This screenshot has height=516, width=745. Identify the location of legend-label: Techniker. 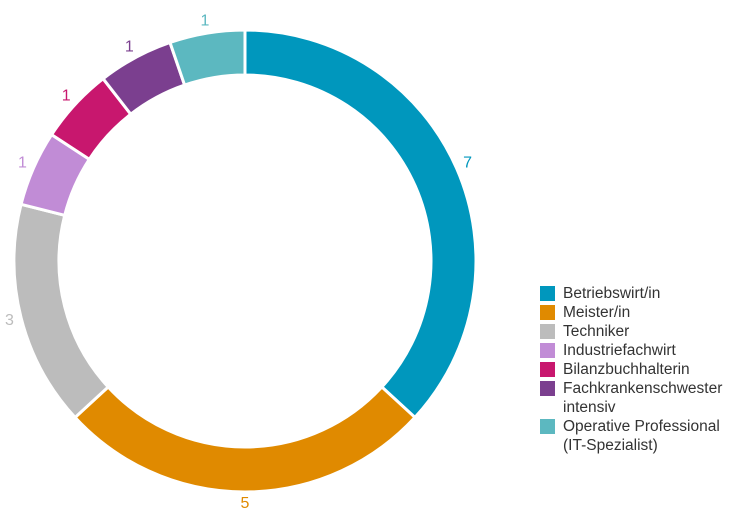
(596, 331).